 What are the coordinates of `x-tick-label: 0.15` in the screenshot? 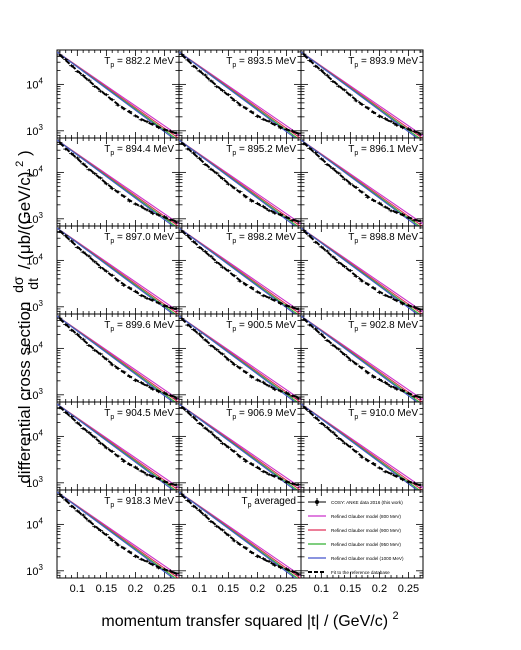 It's located at (350, 589).